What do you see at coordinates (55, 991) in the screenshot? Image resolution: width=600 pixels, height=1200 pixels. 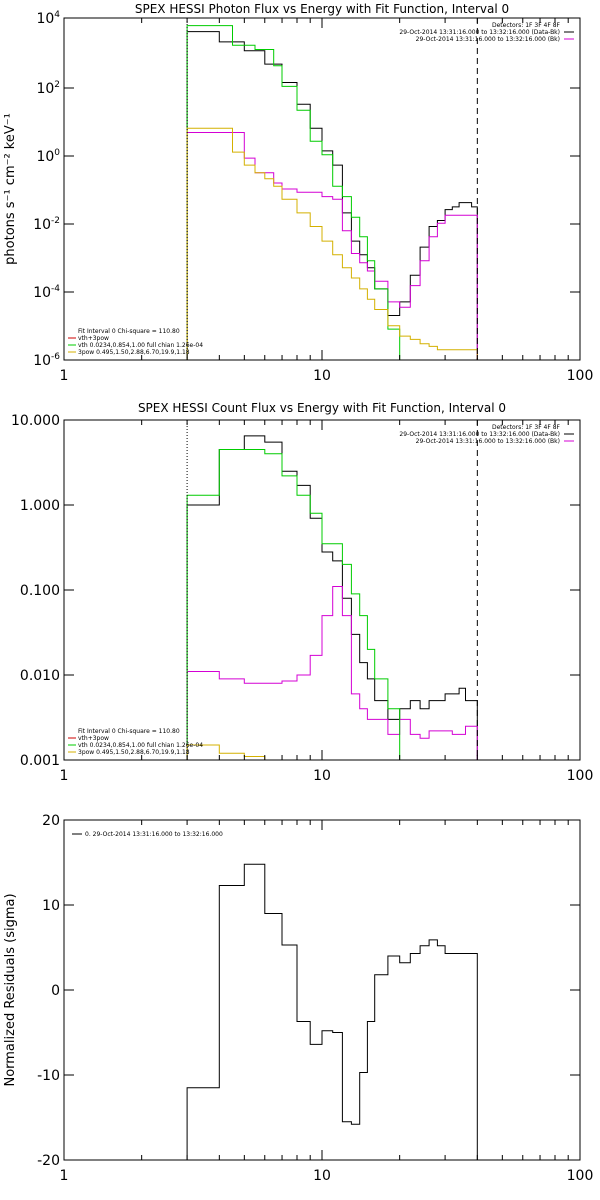 I see `y-tick-label: 0` at bounding box center [55, 991].